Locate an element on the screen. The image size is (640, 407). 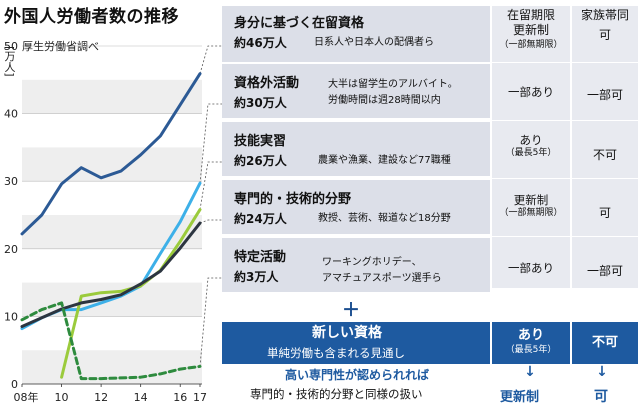
row-stay-value: あり is located at coordinates (531, 140).